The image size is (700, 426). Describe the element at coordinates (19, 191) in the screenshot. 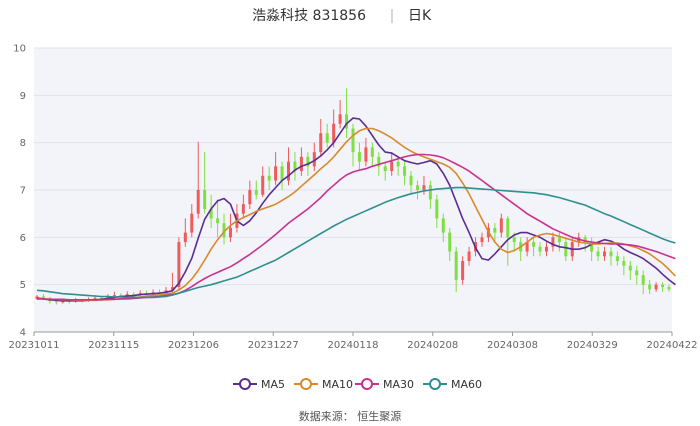

I see `y-axis: 4 5 6 7 8 9 10` at that location.